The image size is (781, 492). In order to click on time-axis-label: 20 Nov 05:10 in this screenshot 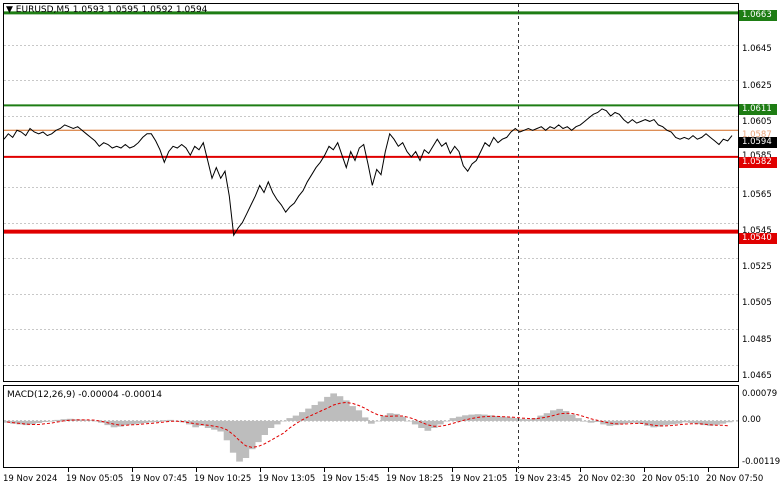, I will do `click(671, 479)`.